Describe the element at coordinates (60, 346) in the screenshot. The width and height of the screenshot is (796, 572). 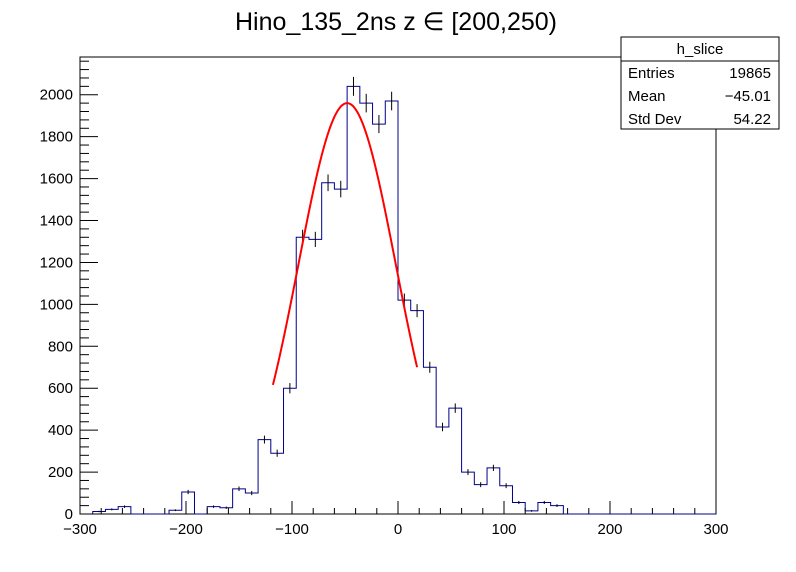
I see `y-tick-label: 800` at that location.